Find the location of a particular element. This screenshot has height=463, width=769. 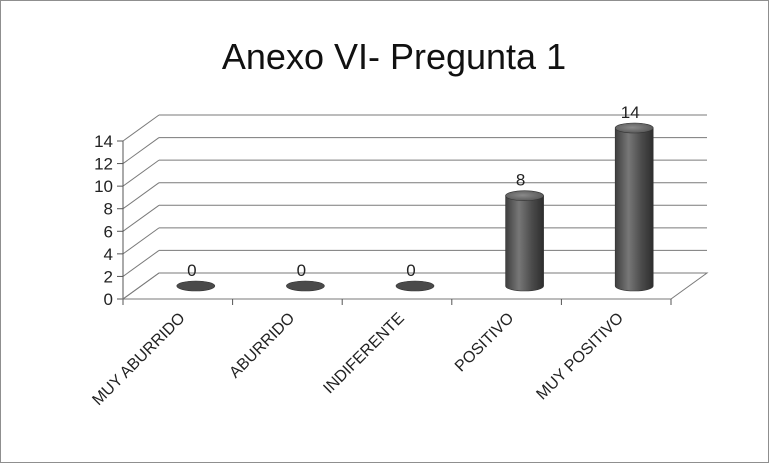

x-category-label: INDIFERENTE is located at coordinates (363, 353).